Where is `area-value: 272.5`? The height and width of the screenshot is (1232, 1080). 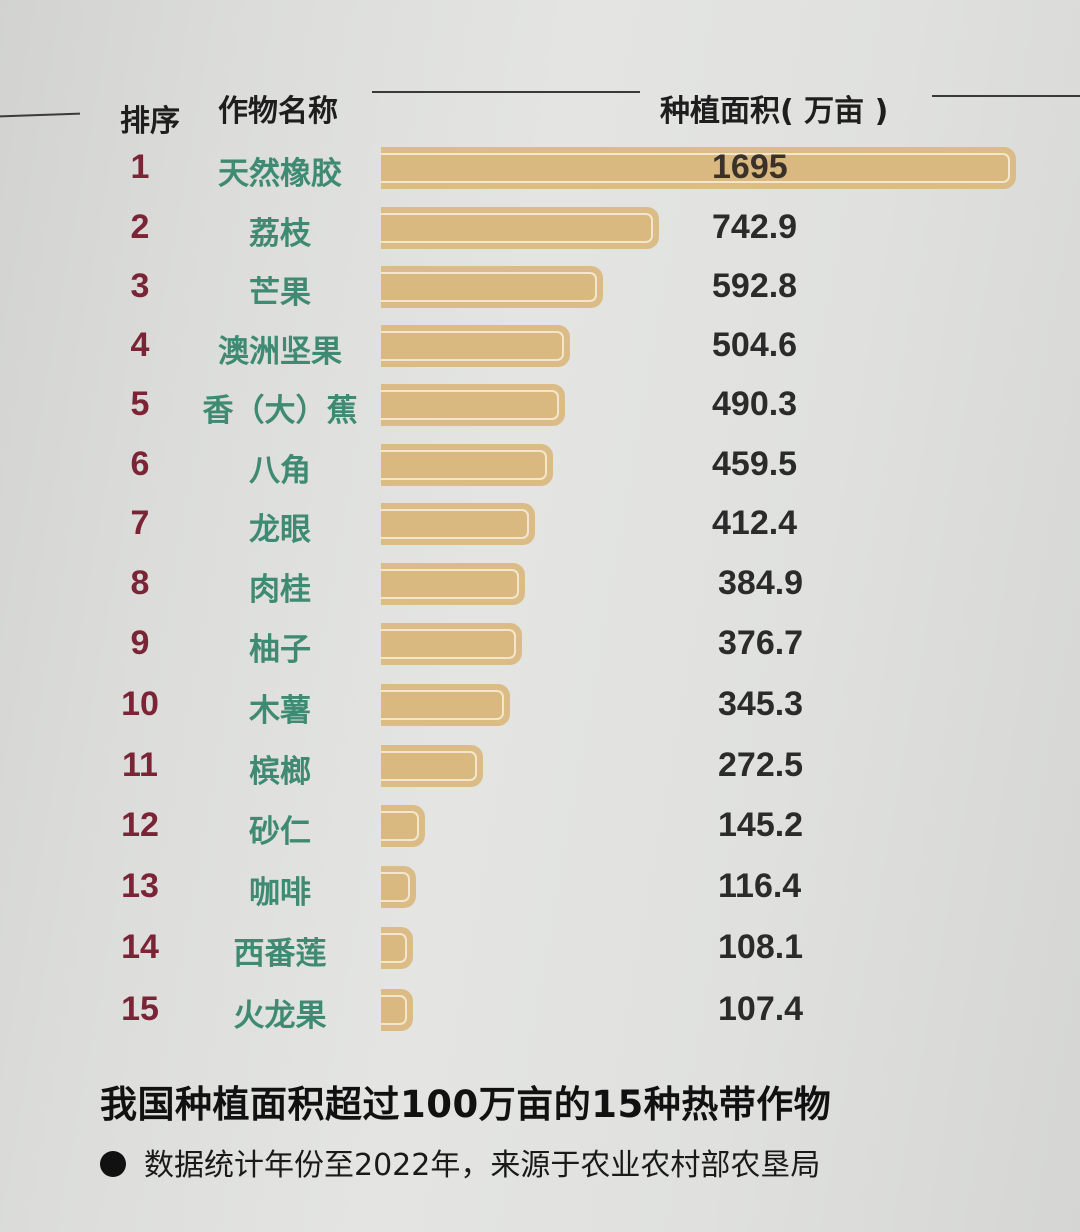
area-value: 272.5 is located at coordinates (761, 765).